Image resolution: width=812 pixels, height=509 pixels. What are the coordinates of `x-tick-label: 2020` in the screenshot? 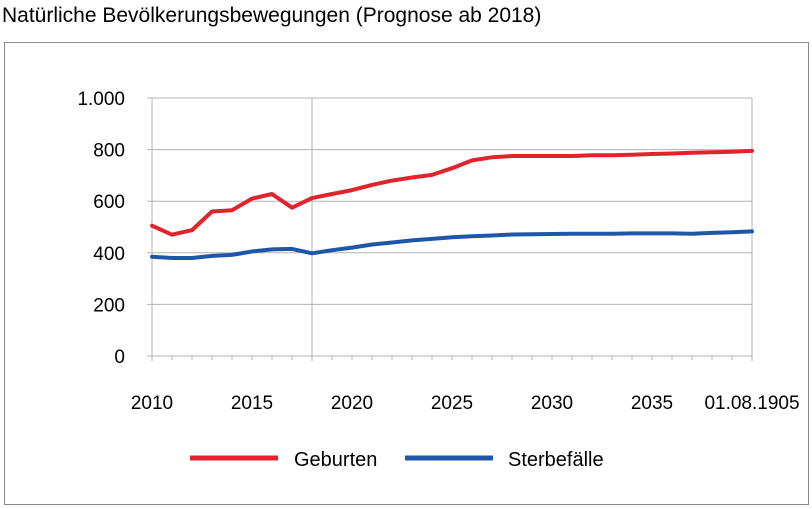 It's located at (352, 403).